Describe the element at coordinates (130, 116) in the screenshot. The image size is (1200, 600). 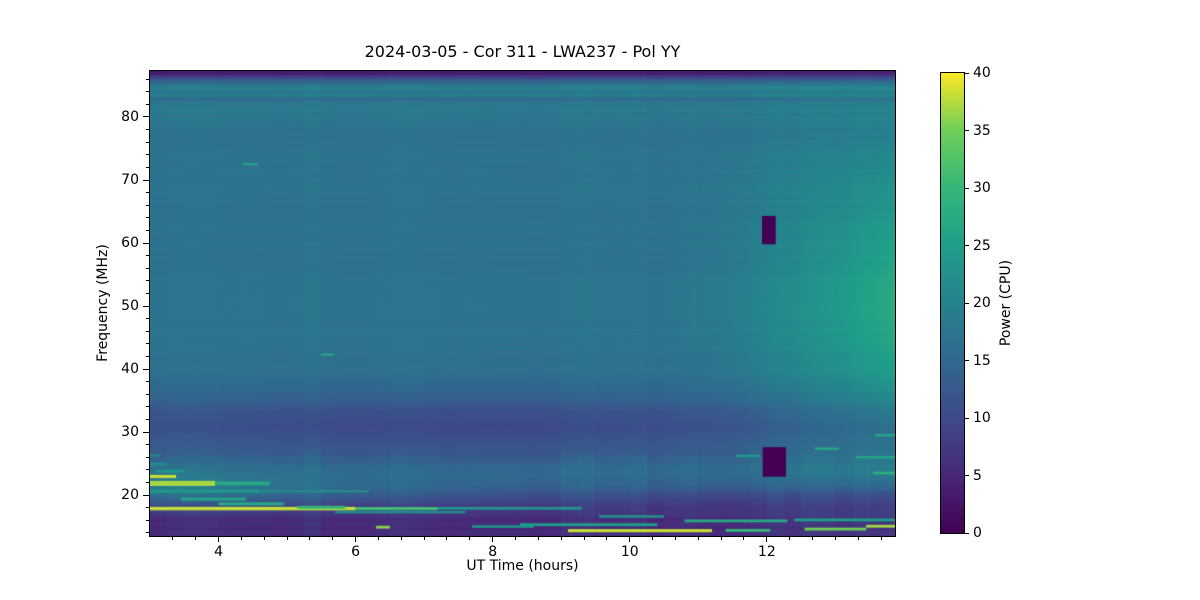
I see `y-tick-label: 80` at that location.